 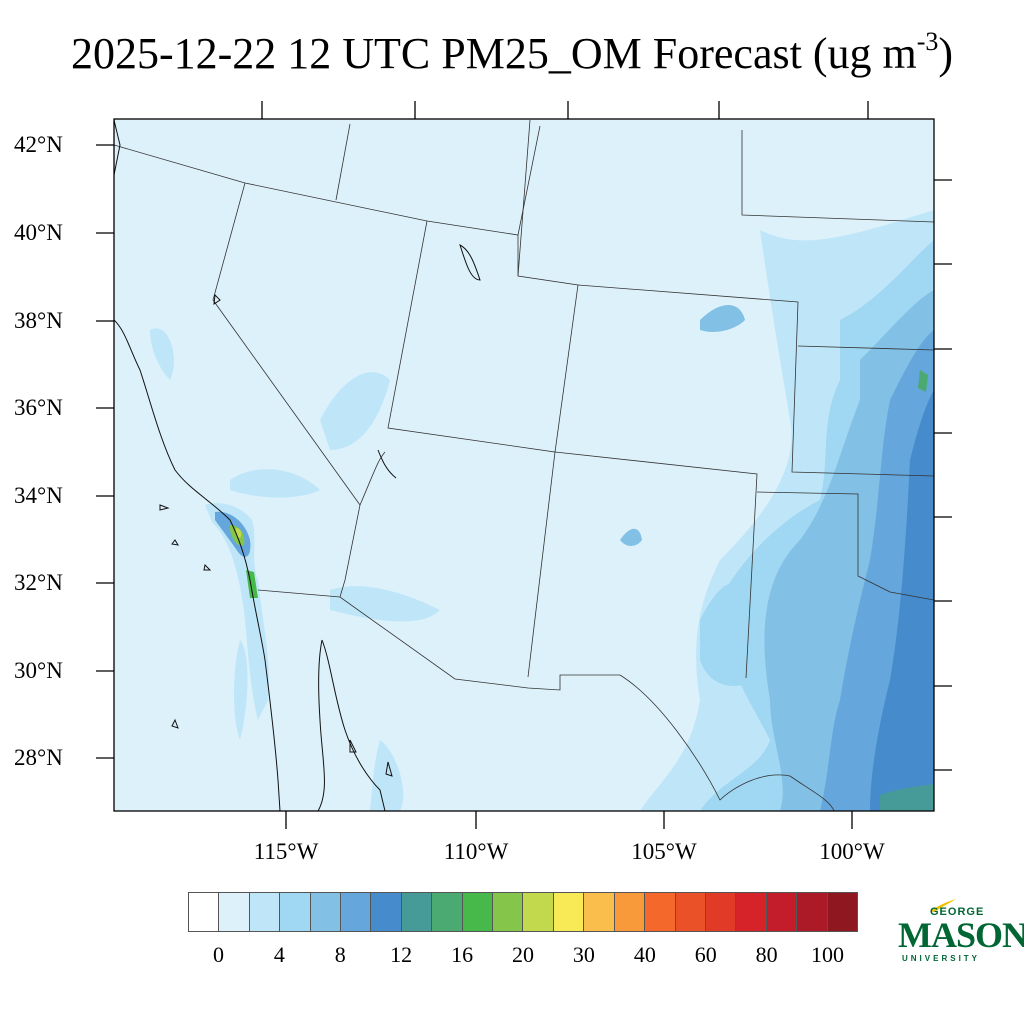 I want to click on colorbar-tick-label: 4, so click(x=279, y=954).